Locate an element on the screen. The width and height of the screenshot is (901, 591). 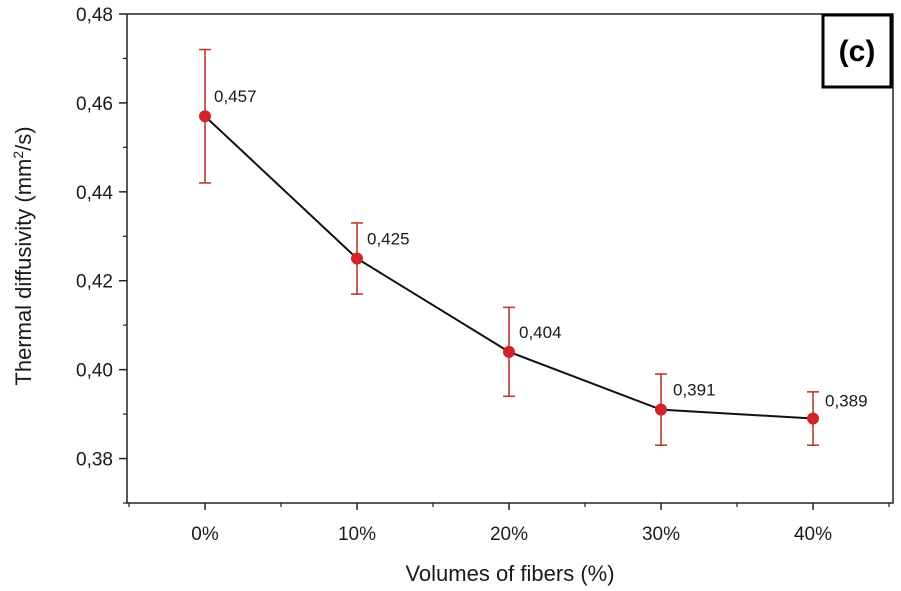
y-tick-label: 0,48 is located at coordinates (94, 15).